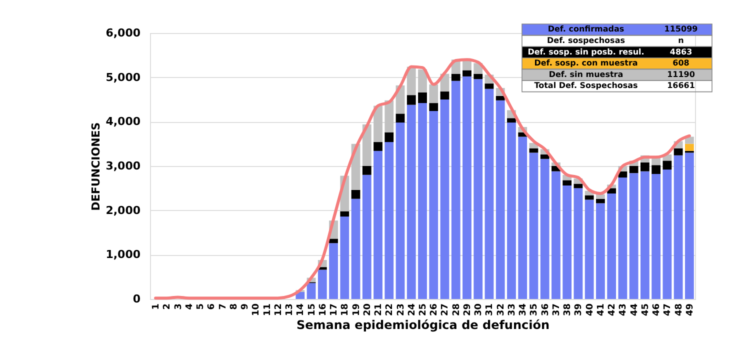  I want to click on x-tick-label: 12, so click(279, 310).